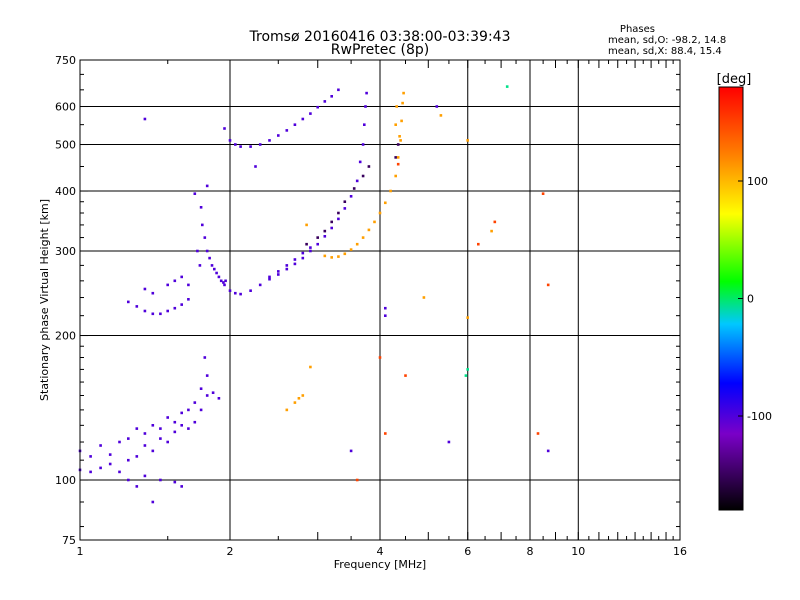 This screenshot has width=800, height=600. I want to click on x-tick-label: 4, so click(380, 551).